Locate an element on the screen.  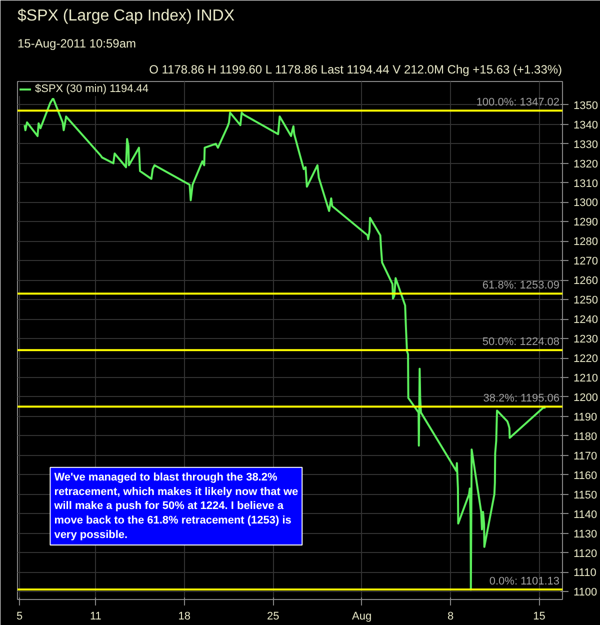
ref-line-label: 100.0%: 1347.02 is located at coordinates (518, 102).